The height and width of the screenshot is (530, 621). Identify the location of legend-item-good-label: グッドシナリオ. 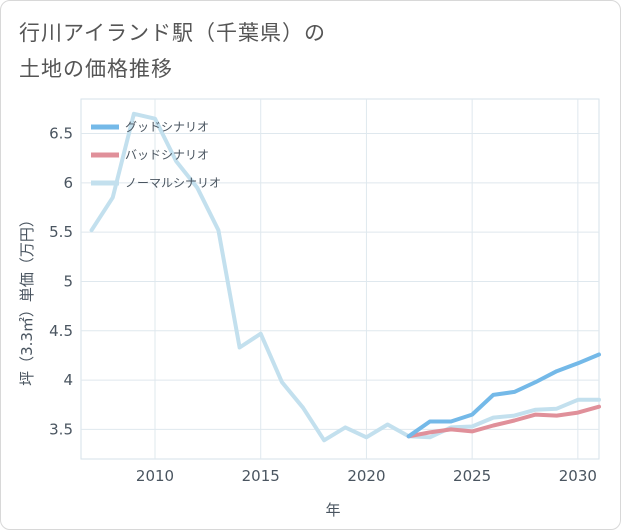
(167, 127).